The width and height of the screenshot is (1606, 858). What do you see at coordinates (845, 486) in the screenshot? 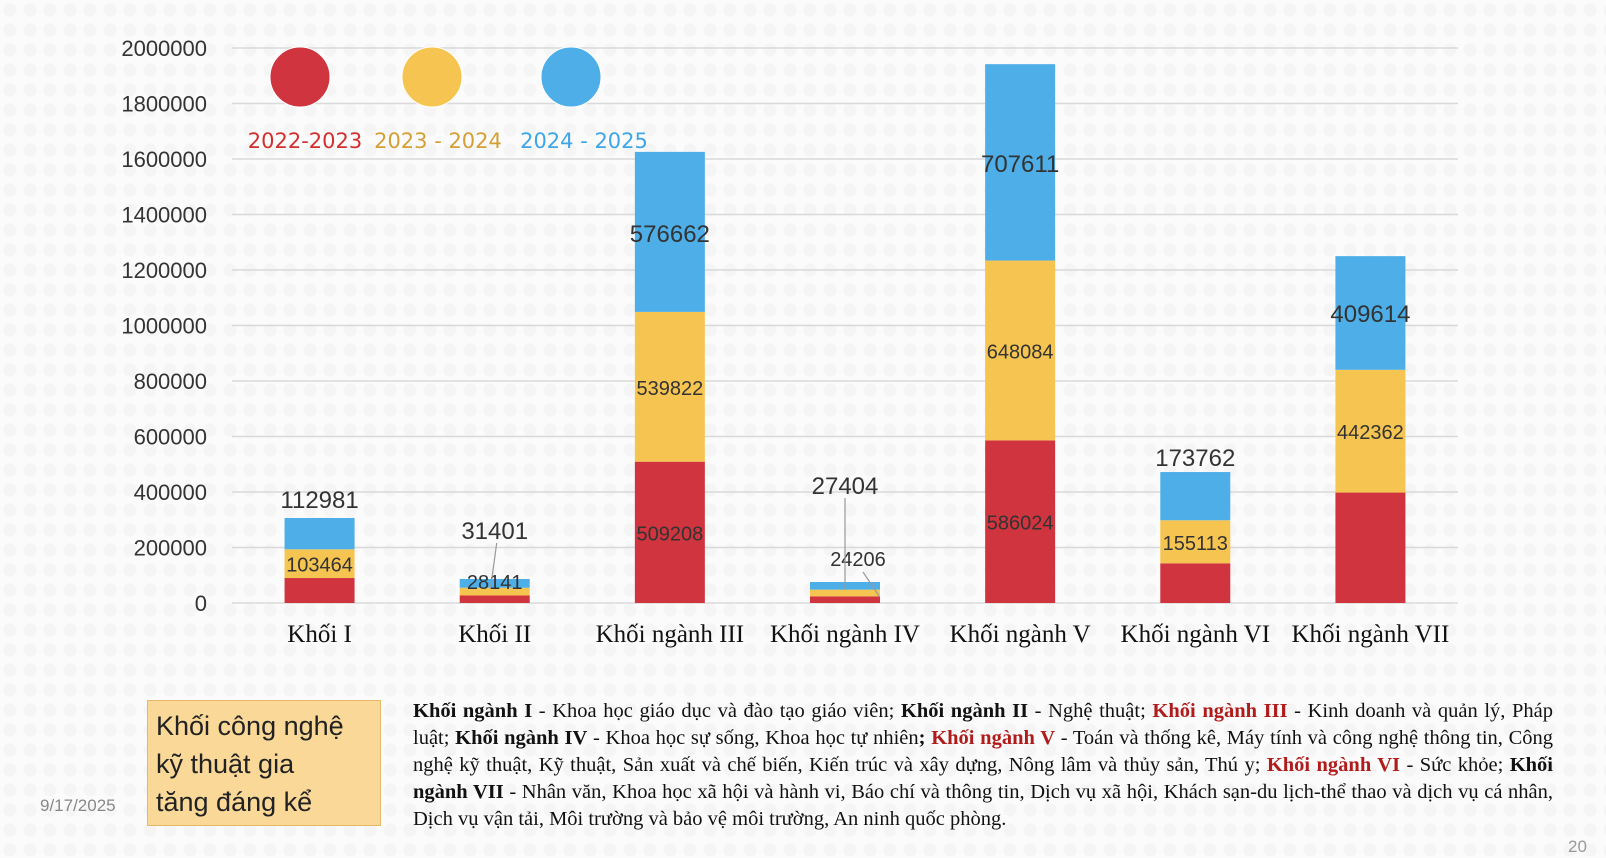
I see `data-label: 27404` at bounding box center [845, 486].